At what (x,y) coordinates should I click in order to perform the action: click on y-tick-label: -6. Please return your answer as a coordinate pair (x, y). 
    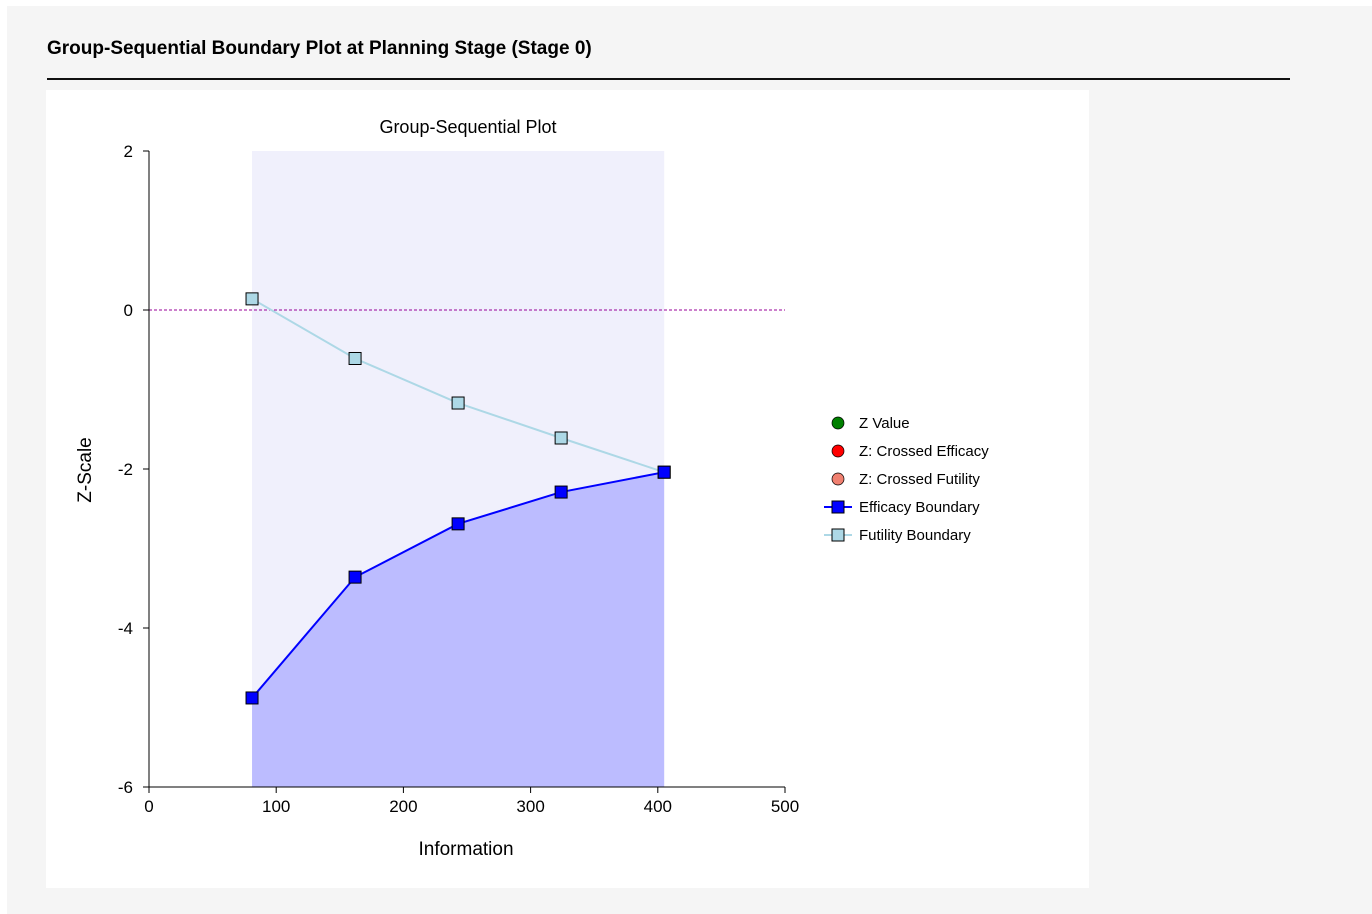
    Looking at the image, I should click on (125, 787).